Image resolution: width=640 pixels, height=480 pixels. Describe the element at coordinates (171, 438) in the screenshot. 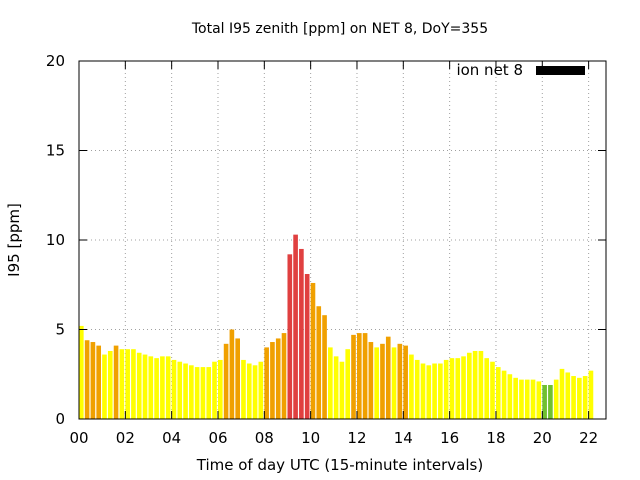

I see `x-tick-label: 04` at that location.